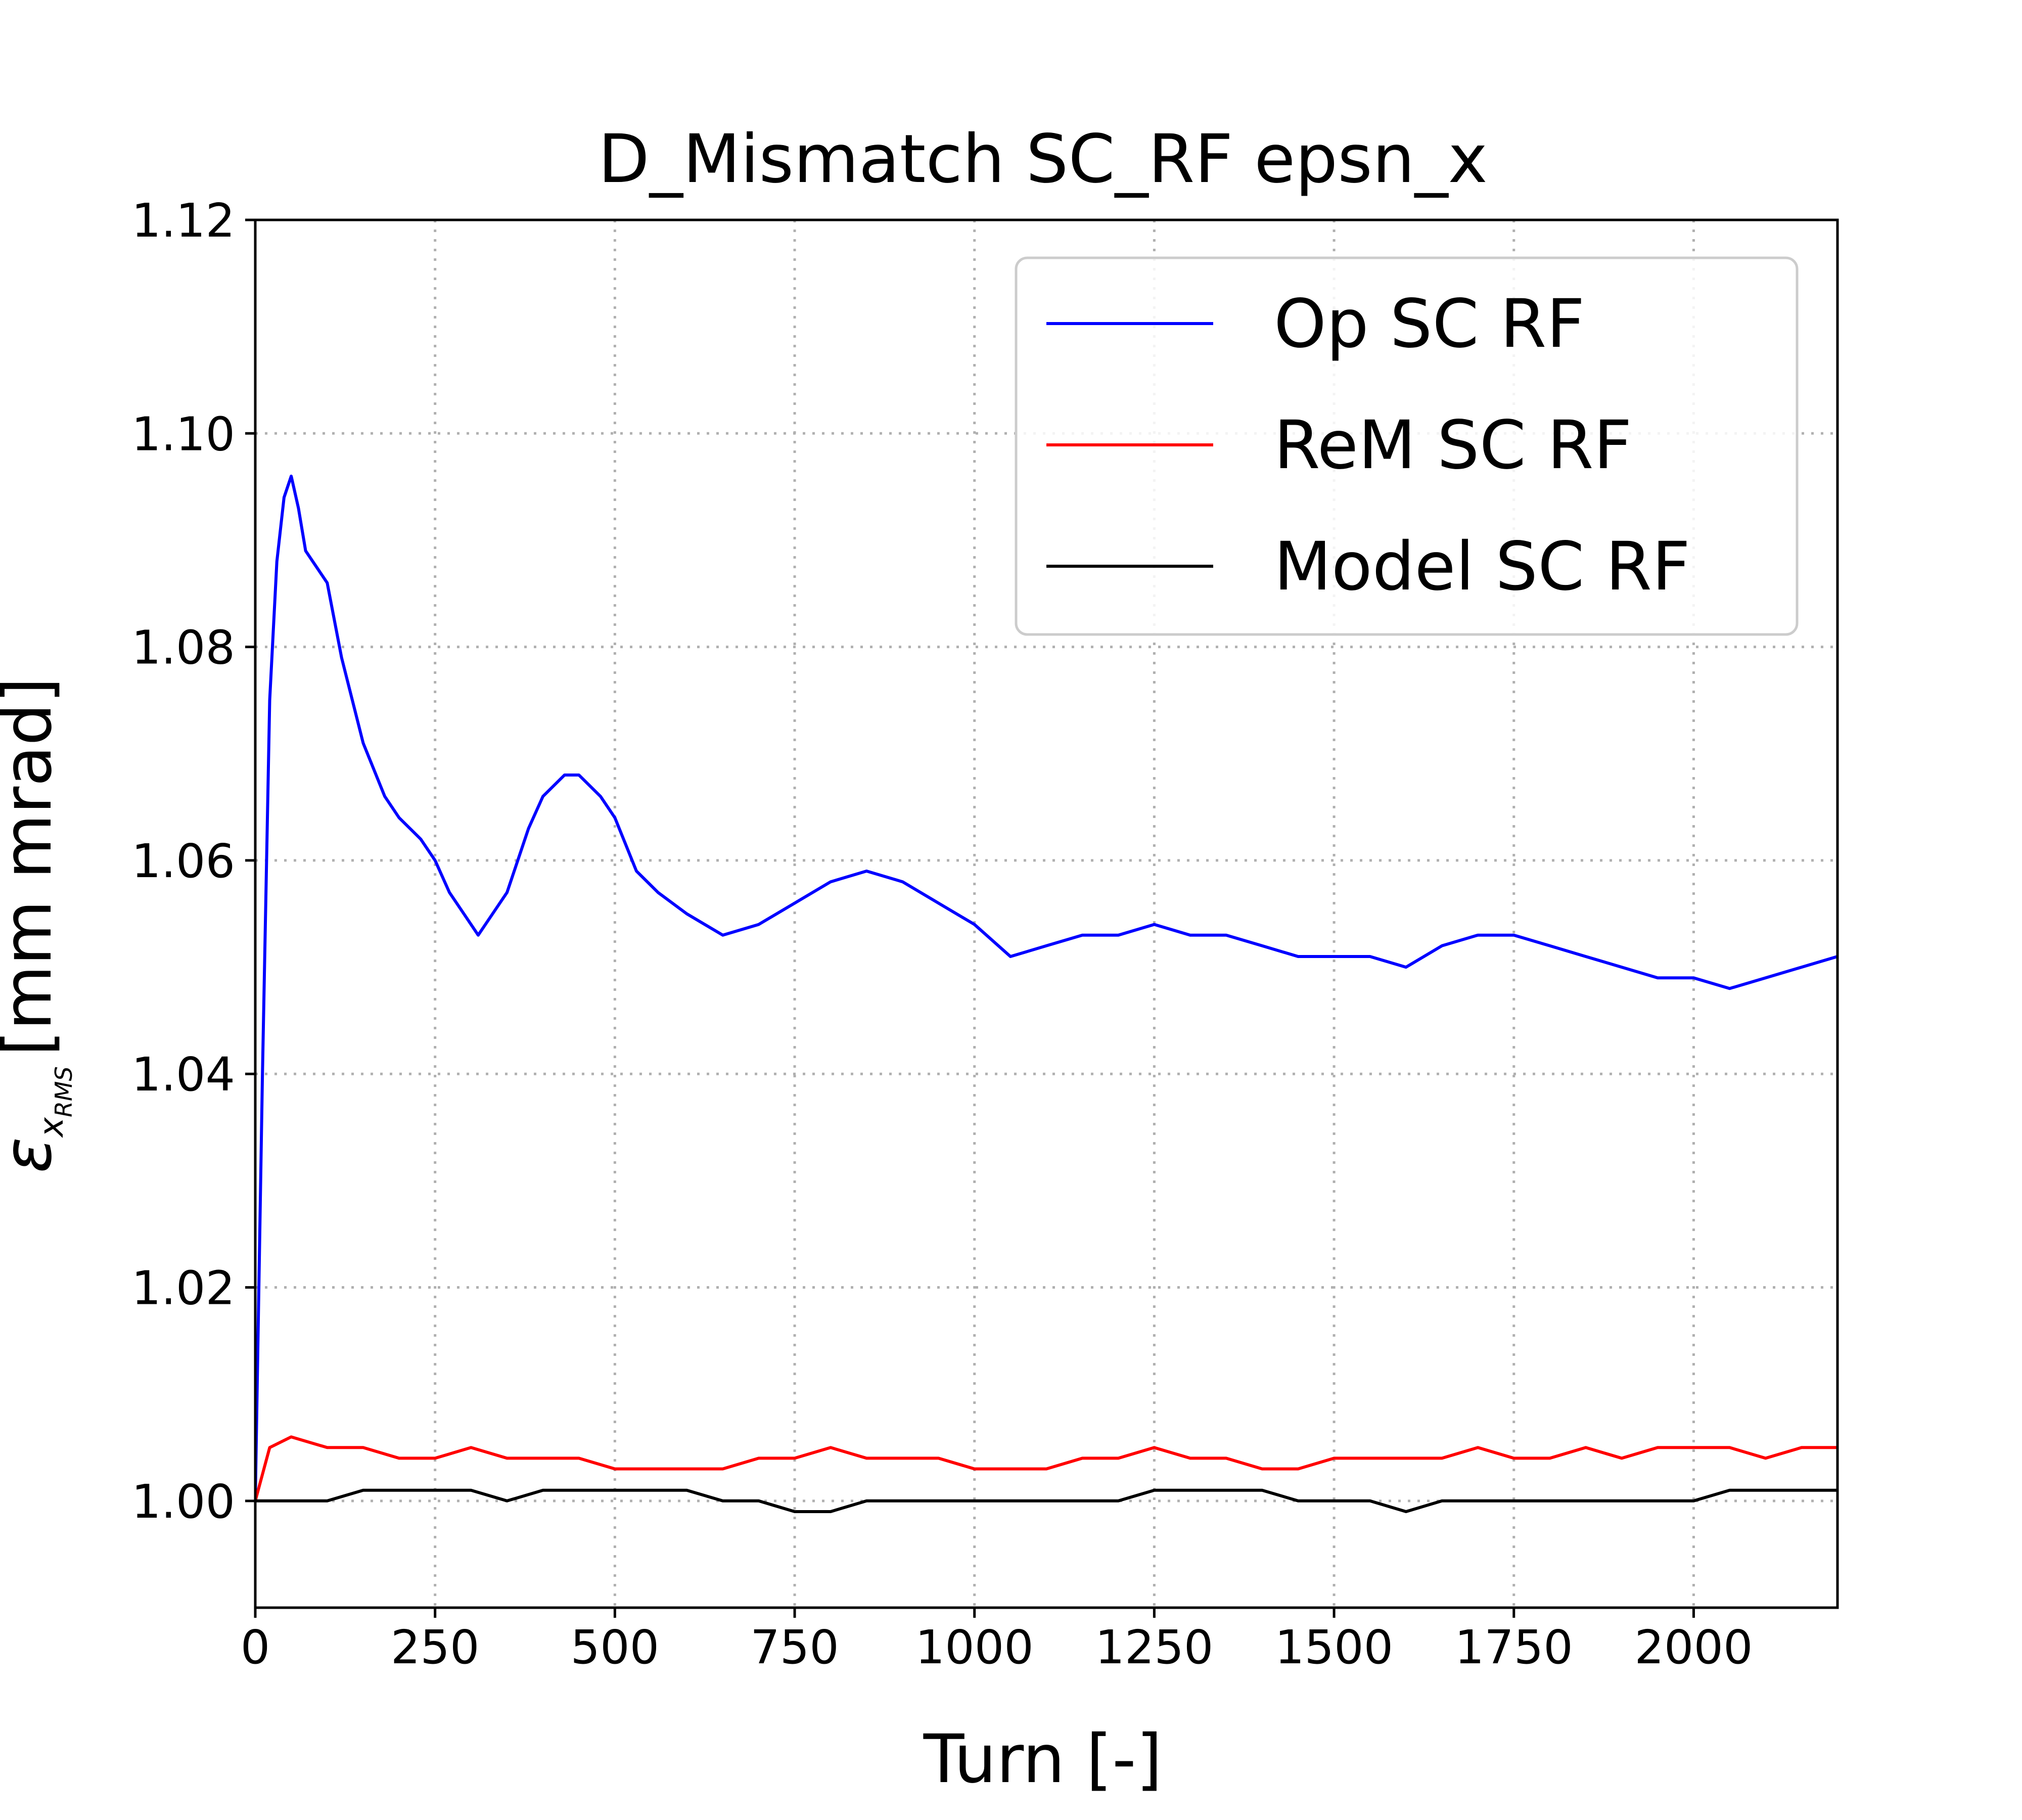 The width and height of the screenshot is (2022, 1820). I want to click on y-axis-label-sub-subscript: RMS, so click(63, 1091).